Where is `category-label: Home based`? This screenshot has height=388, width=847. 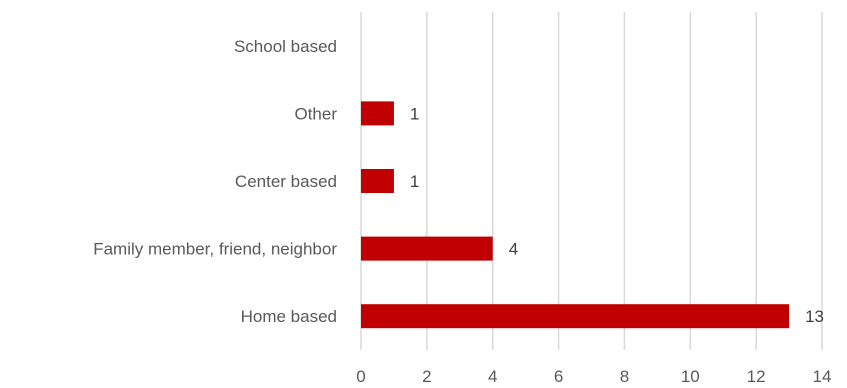 category-label: Home based is located at coordinates (289, 316).